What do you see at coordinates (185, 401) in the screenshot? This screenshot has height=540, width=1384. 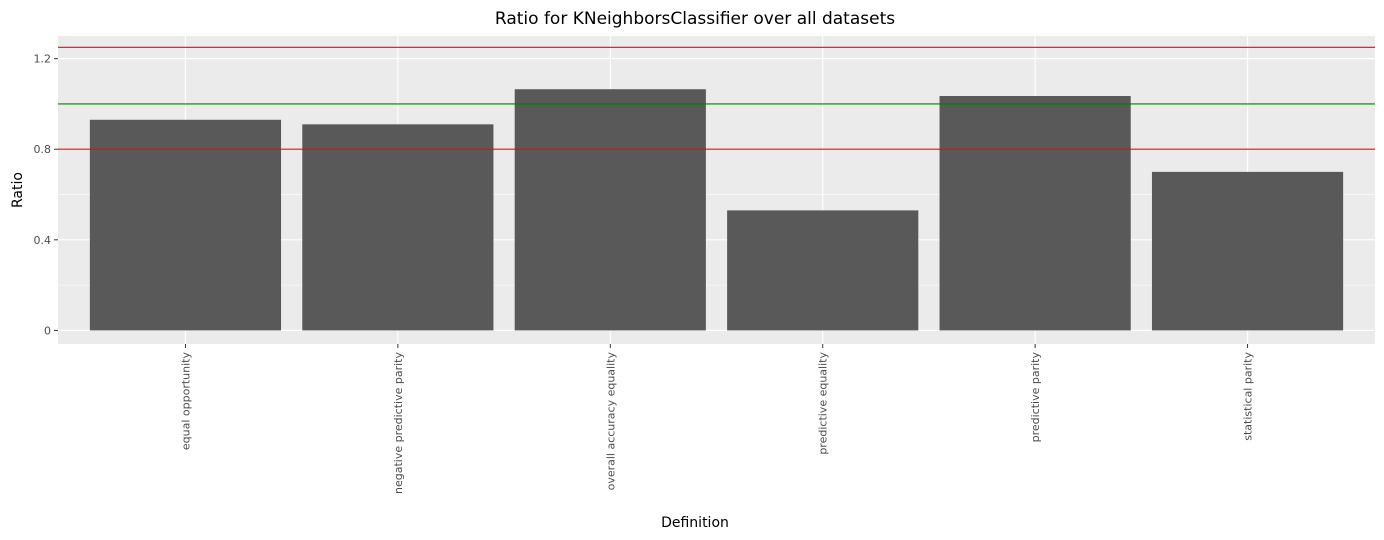 I see `x-tick-label: equal opportunity` at bounding box center [185, 401].